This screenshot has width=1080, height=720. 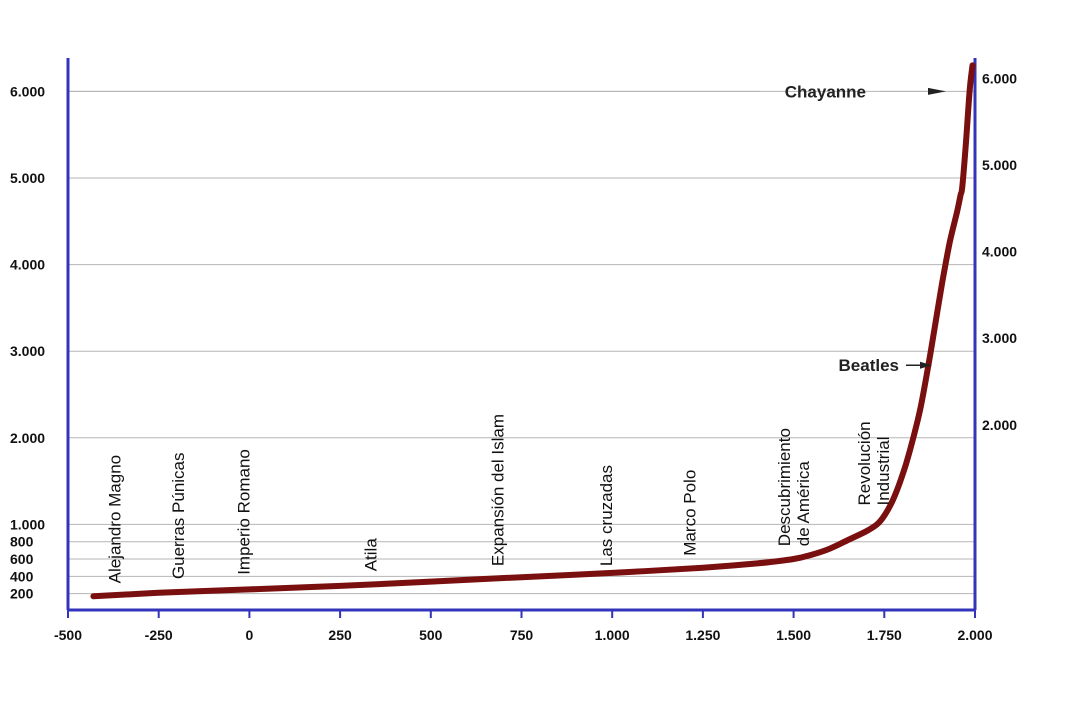 What do you see at coordinates (27, 265) in the screenshot?
I see `y-tick-label-left: 4.000` at bounding box center [27, 265].